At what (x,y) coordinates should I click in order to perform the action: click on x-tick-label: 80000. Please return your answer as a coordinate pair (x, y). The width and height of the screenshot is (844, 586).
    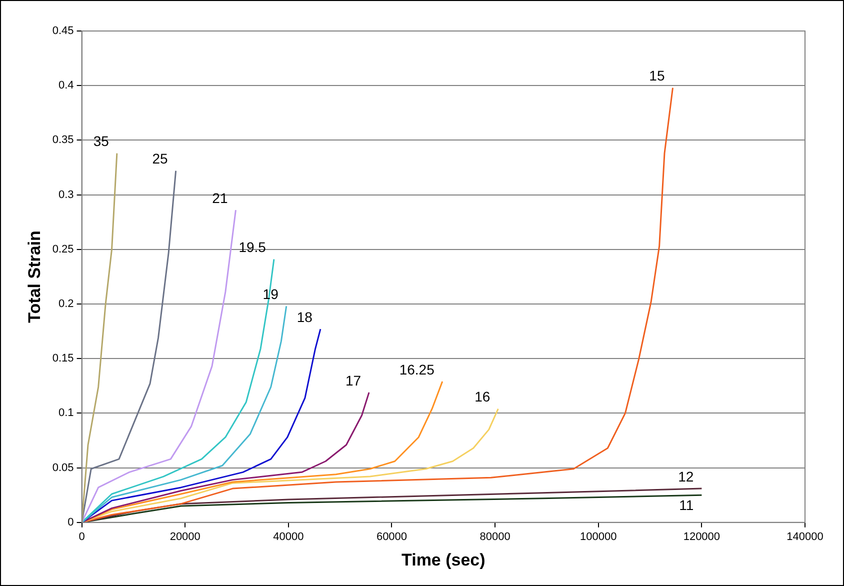
    Looking at the image, I should click on (495, 537).